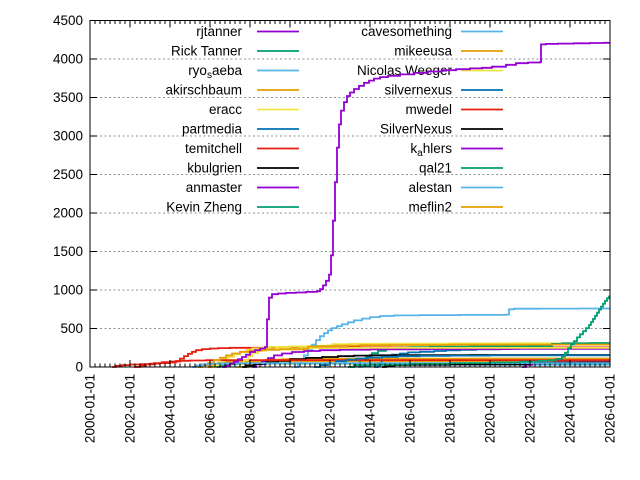 Image resolution: width=640 pixels, height=480 pixels. I want to click on y-tick-label-2000: 2000, so click(68, 213).